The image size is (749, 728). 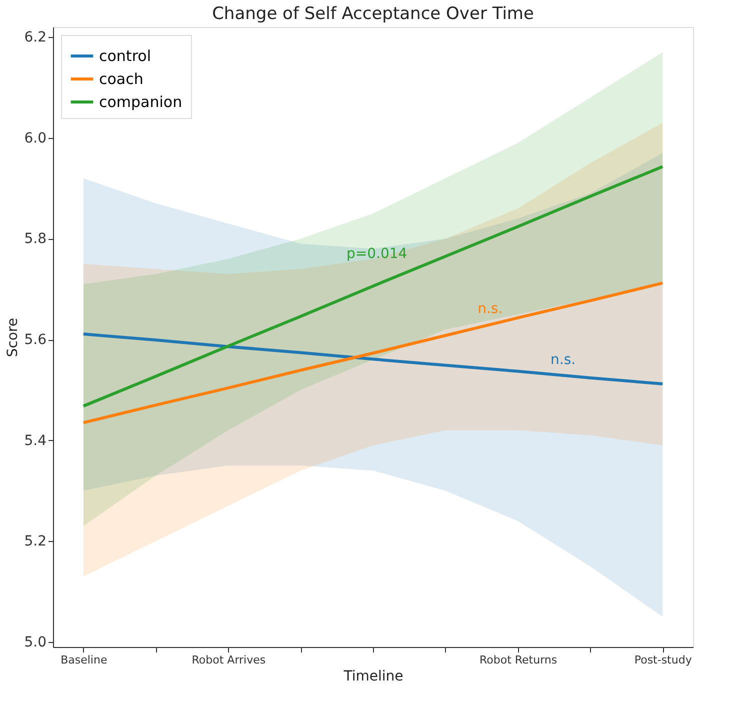 I want to click on legend-label: companion, so click(x=140, y=102).